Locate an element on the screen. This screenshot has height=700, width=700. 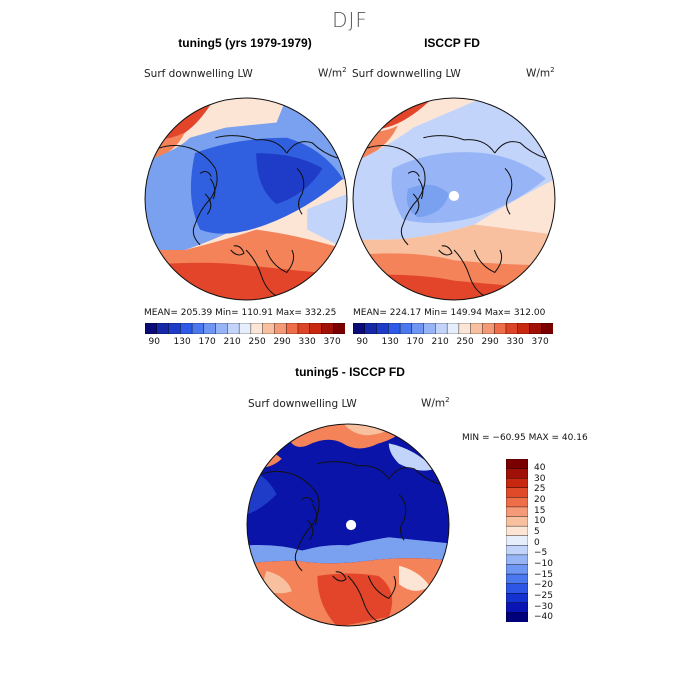
colorbar-tick-label: 30 is located at coordinates (540, 478).